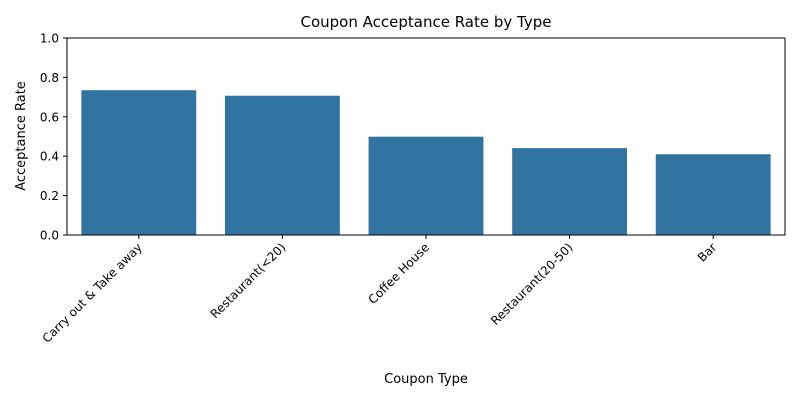 Image resolution: width=800 pixels, height=404 pixels. What do you see at coordinates (49, 236) in the screenshot?
I see `y-tick-label: 0.0` at bounding box center [49, 236].